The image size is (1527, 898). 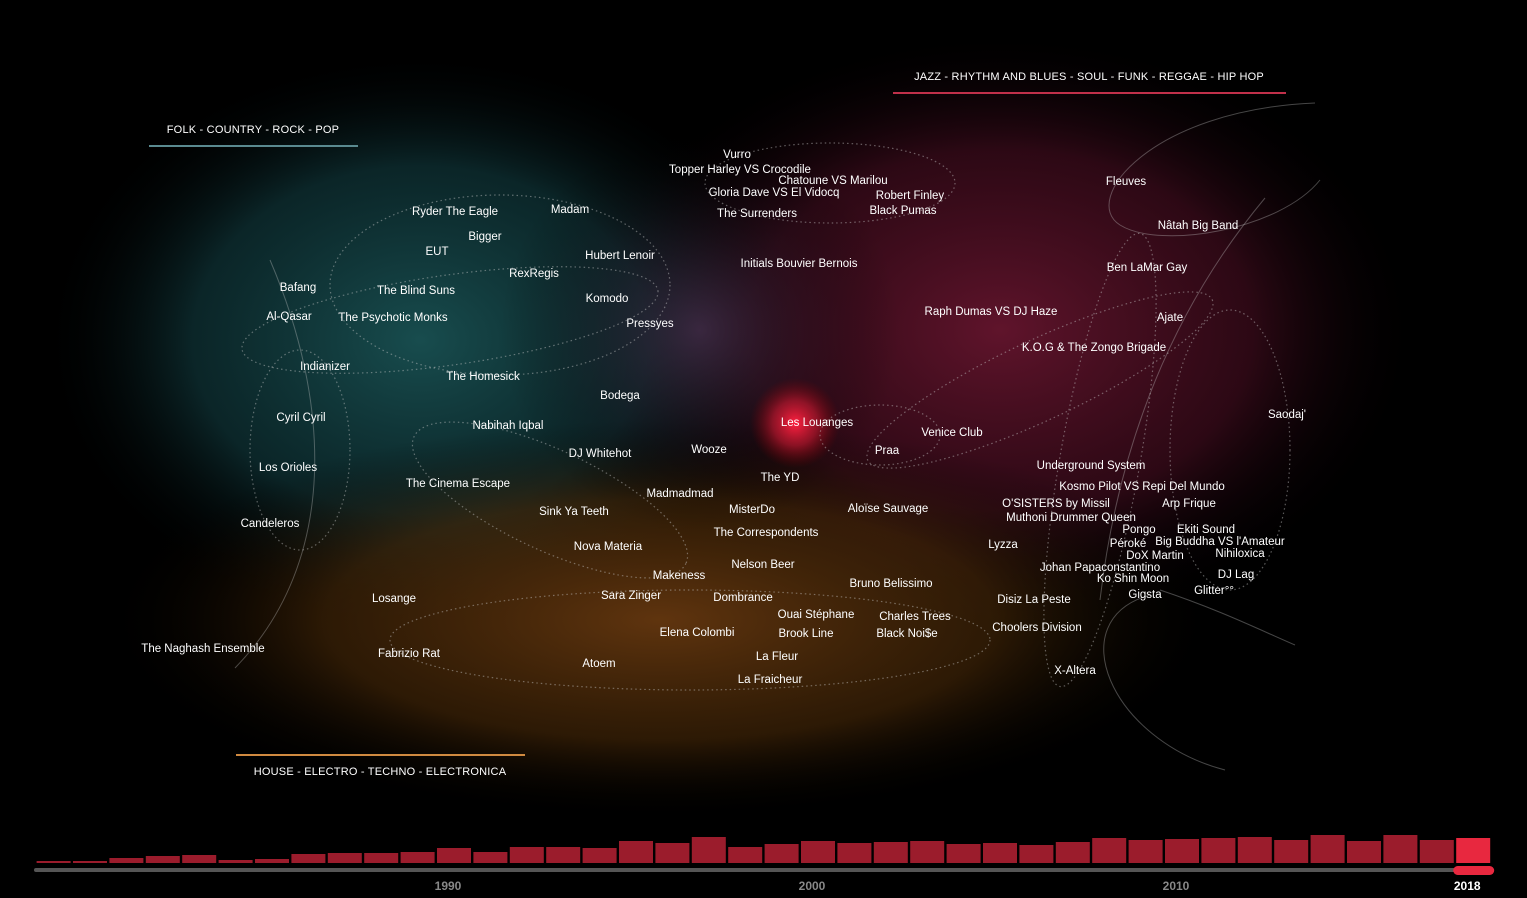 What do you see at coordinates (951, 433) in the screenshot?
I see `artist-name: Venice Club` at bounding box center [951, 433].